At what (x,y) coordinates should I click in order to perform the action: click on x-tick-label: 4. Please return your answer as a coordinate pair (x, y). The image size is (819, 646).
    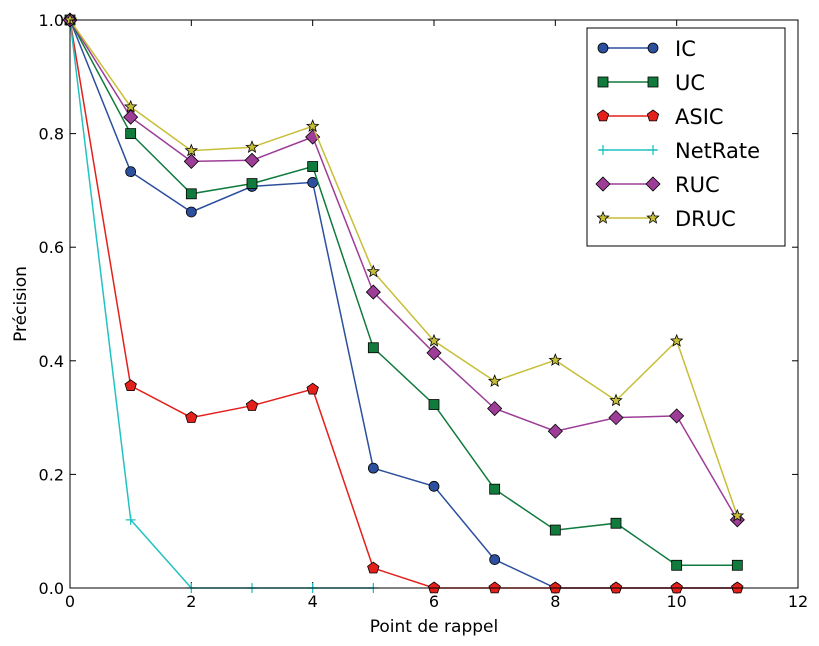
    Looking at the image, I should click on (313, 601).